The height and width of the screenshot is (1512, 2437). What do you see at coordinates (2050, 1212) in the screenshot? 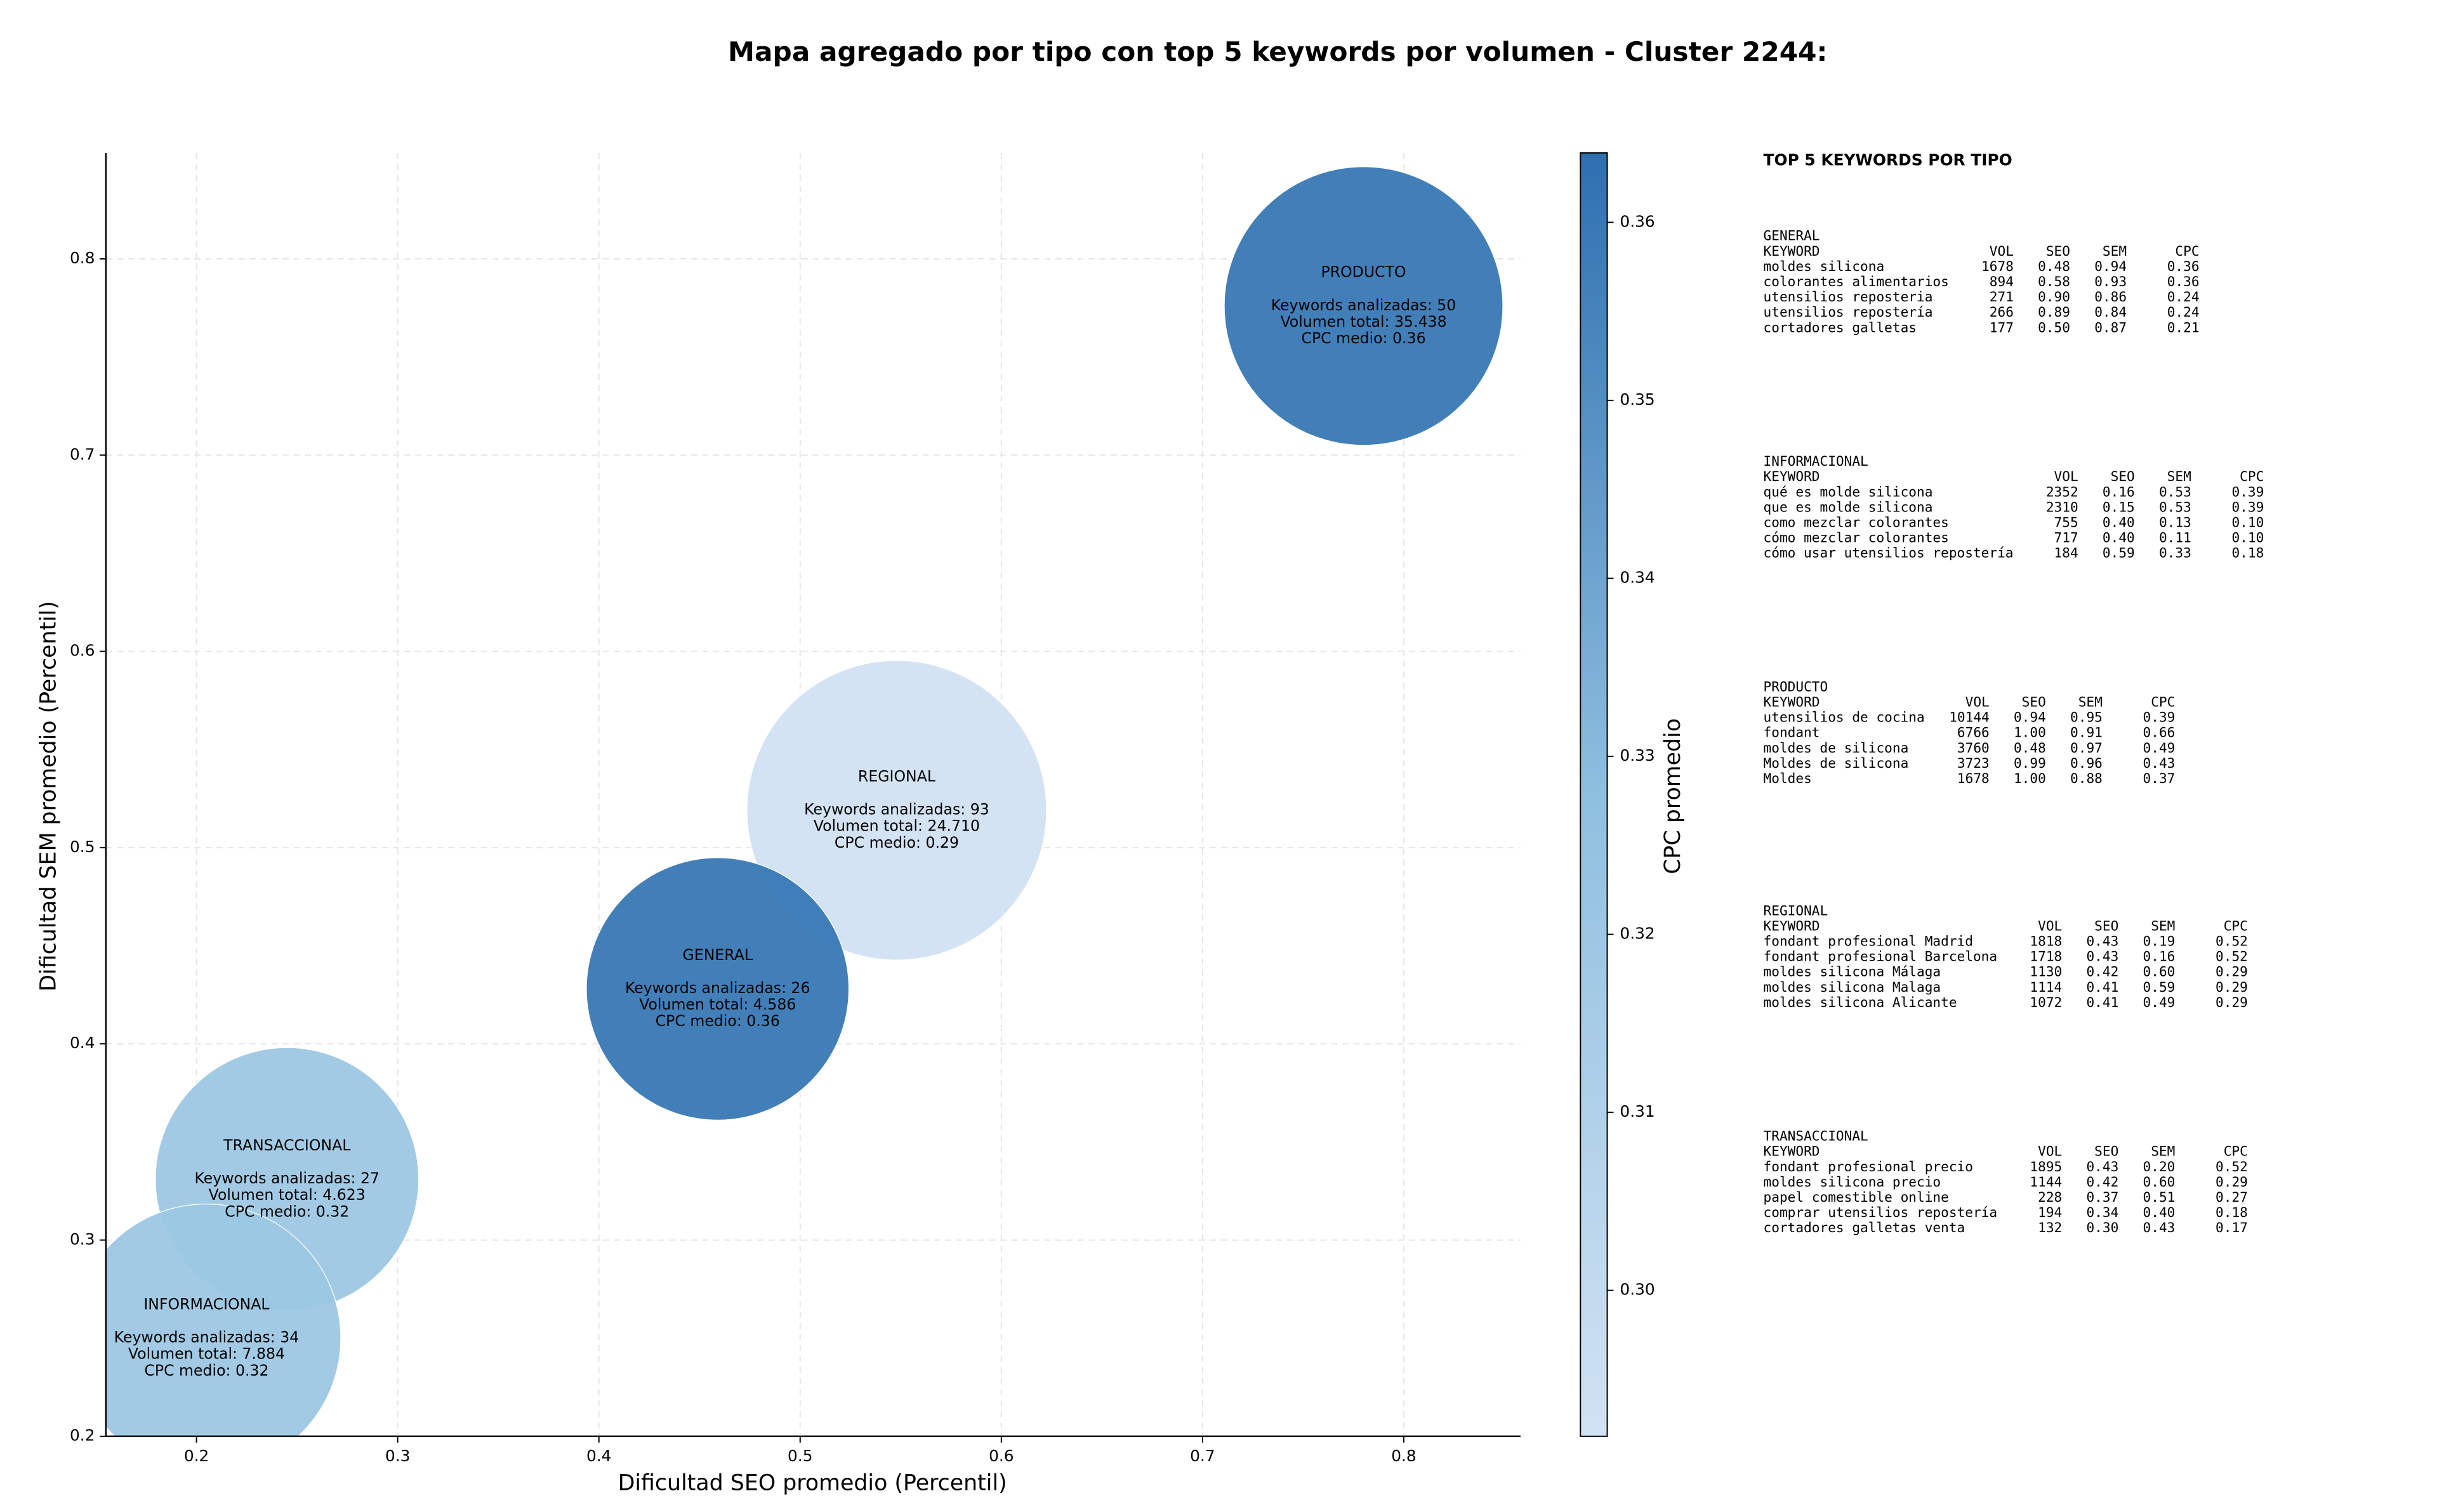
I see `cell-value: 194` at bounding box center [2050, 1212].